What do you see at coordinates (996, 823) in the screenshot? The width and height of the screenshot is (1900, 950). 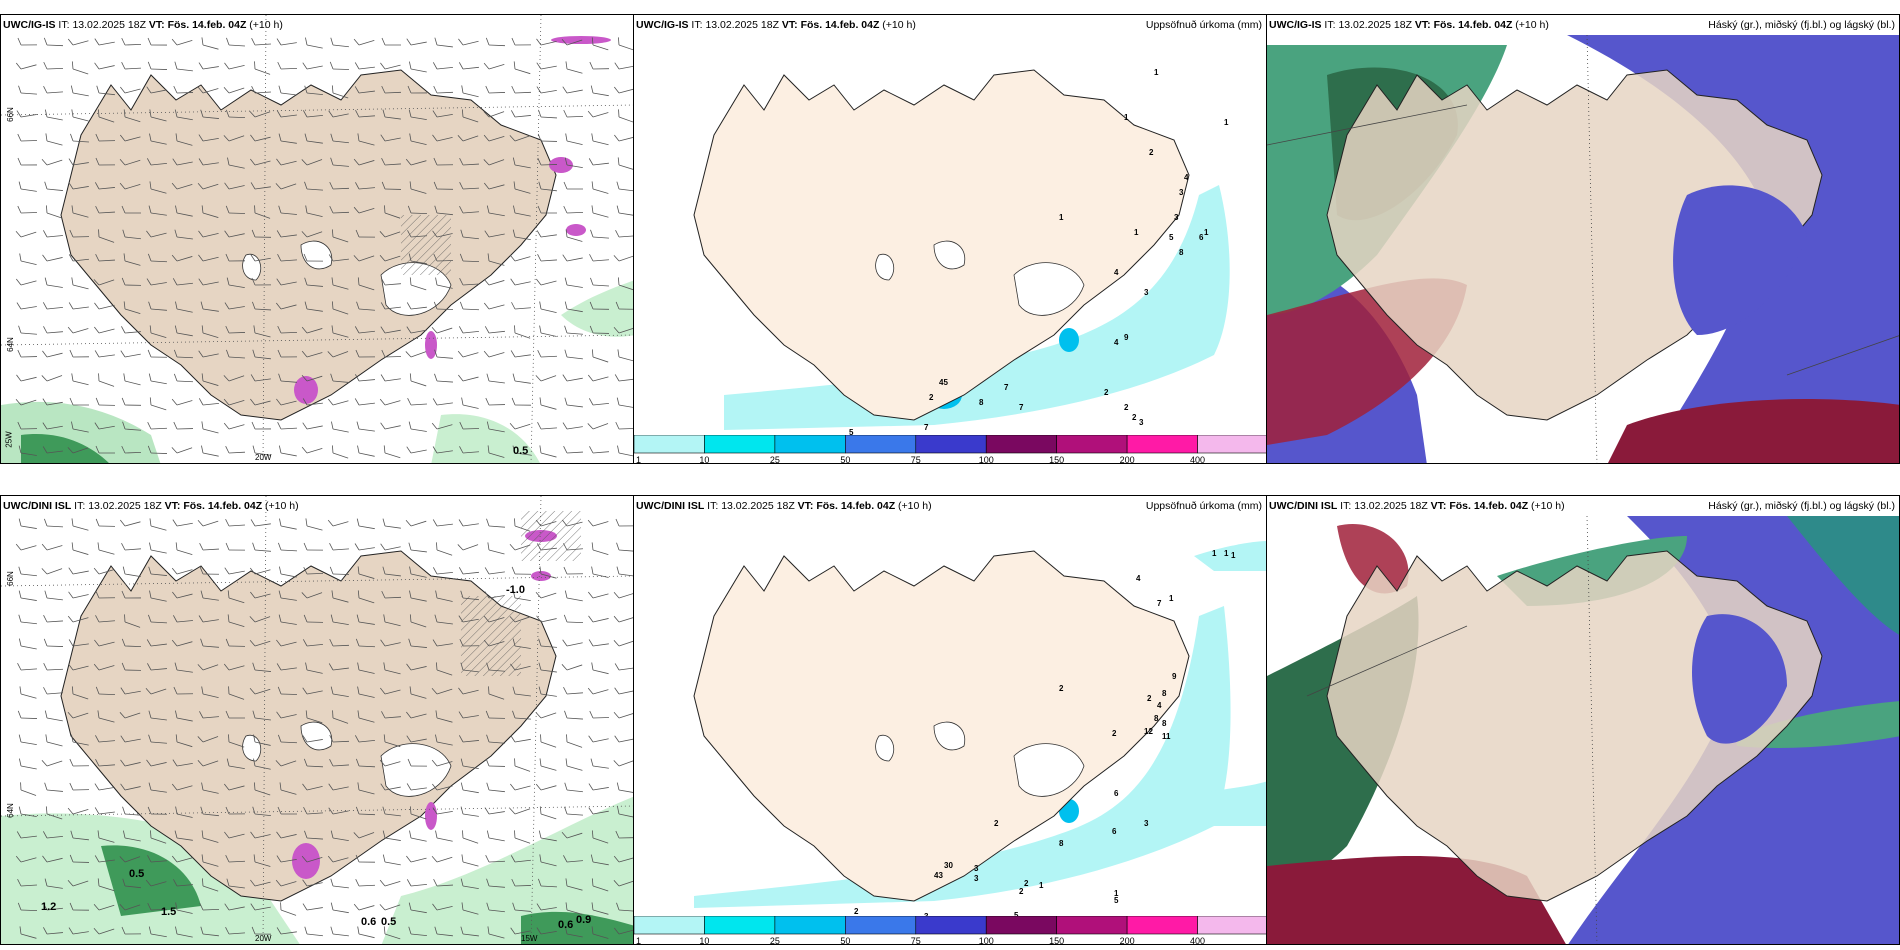 I see `precip-value: 2` at bounding box center [996, 823].